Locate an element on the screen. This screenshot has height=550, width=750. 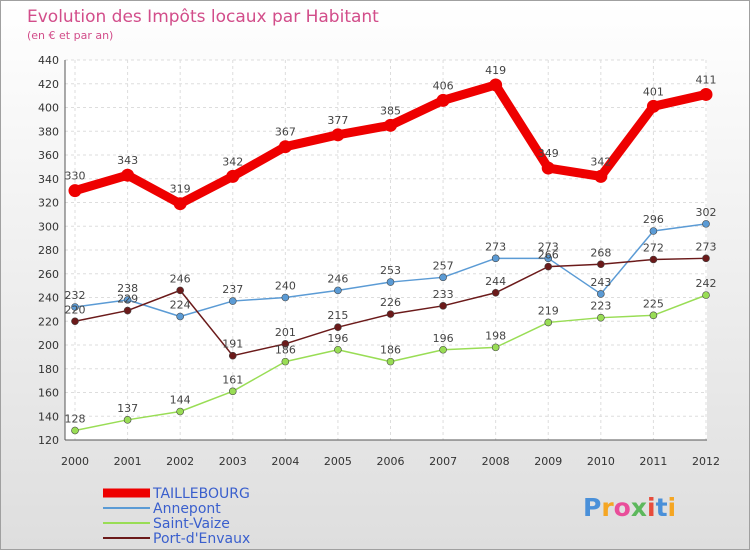
x-tick-label: 2012 is located at coordinates (706, 461).